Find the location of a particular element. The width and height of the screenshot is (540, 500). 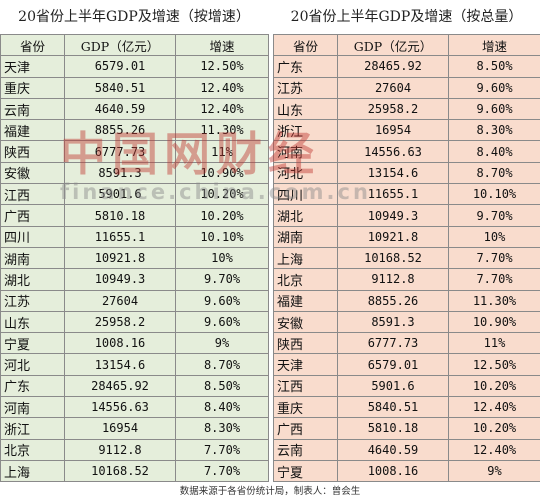

province-cell: 福建 is located at coordinates (32, 130).